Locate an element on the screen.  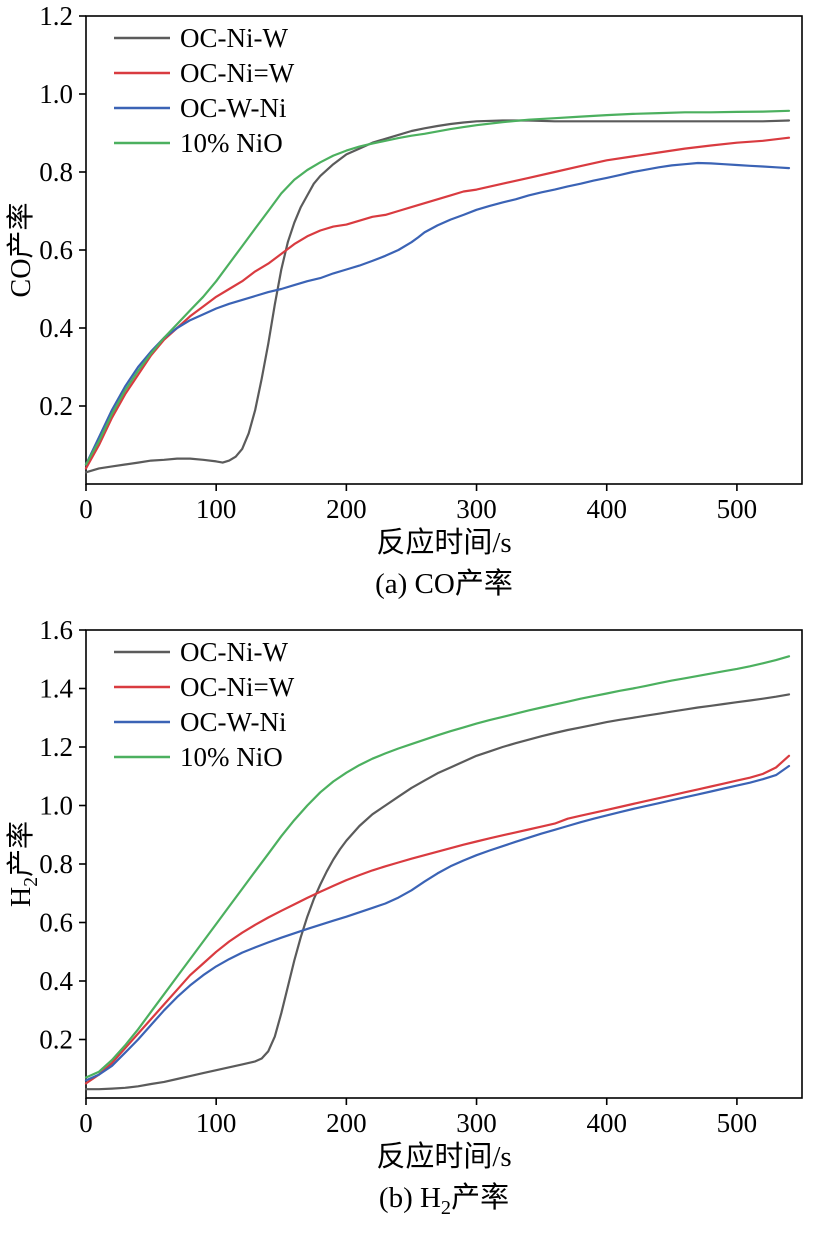
x-axis-label-text-a: 反应时间/s is located at coordinates (444, 543).